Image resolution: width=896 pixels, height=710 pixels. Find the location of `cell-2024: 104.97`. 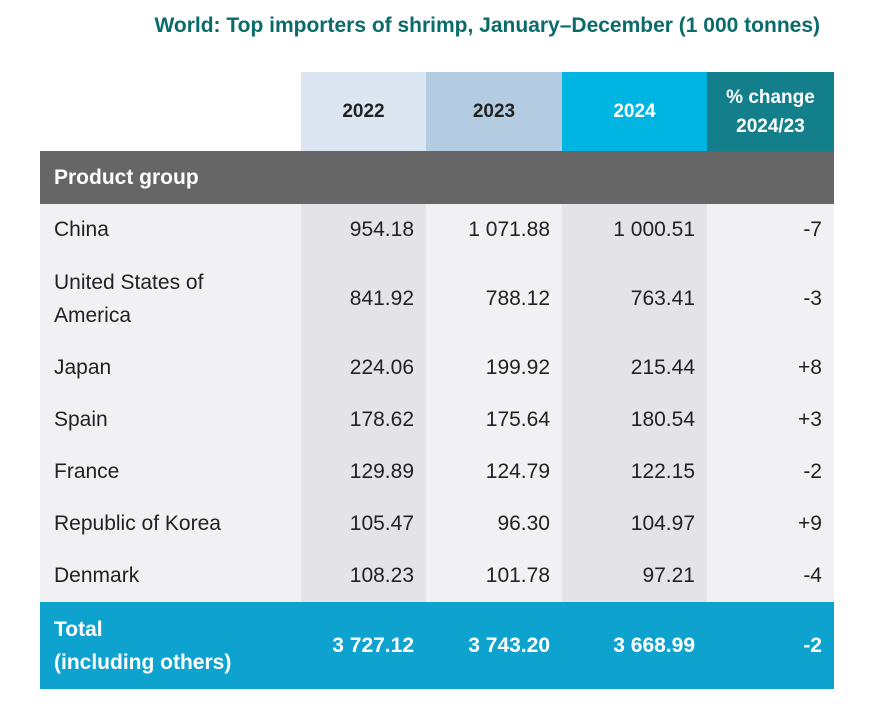

cell-2024: 104.97 is located at coordinates (634, 524).